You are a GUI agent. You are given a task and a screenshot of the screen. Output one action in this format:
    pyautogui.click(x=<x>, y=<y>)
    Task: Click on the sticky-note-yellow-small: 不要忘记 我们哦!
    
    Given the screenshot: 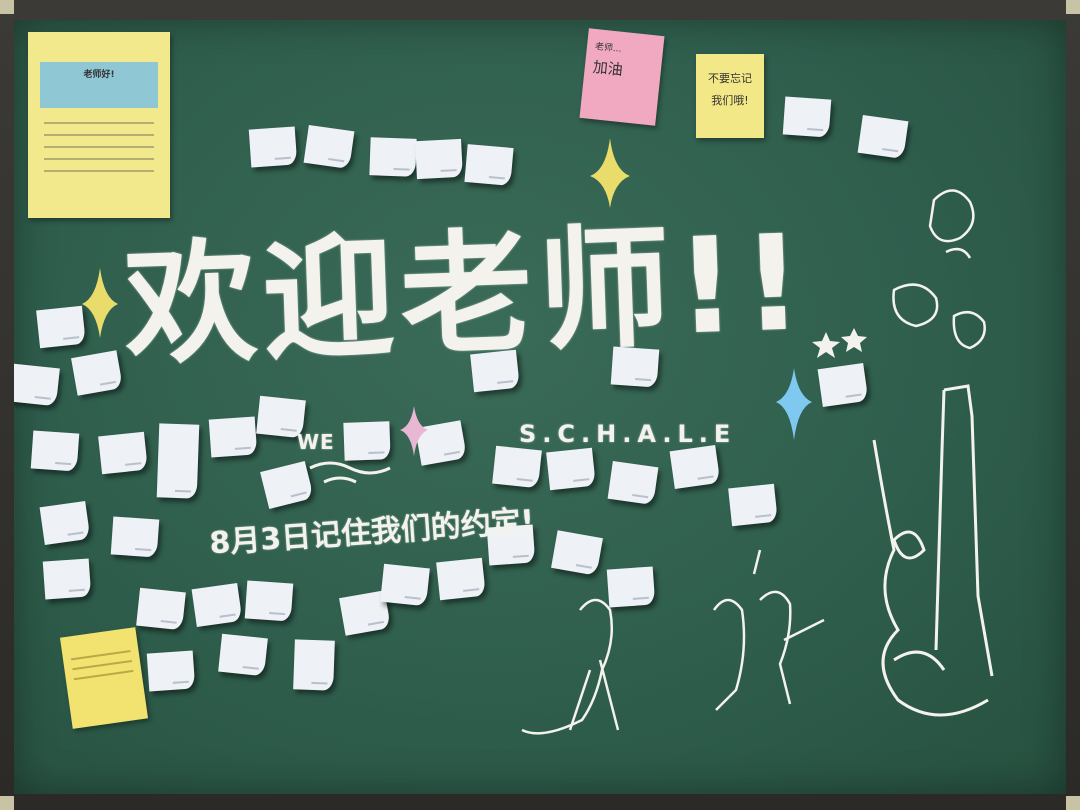 What is the action you would take?
    pyautogui.click(x=730, y=96)
    